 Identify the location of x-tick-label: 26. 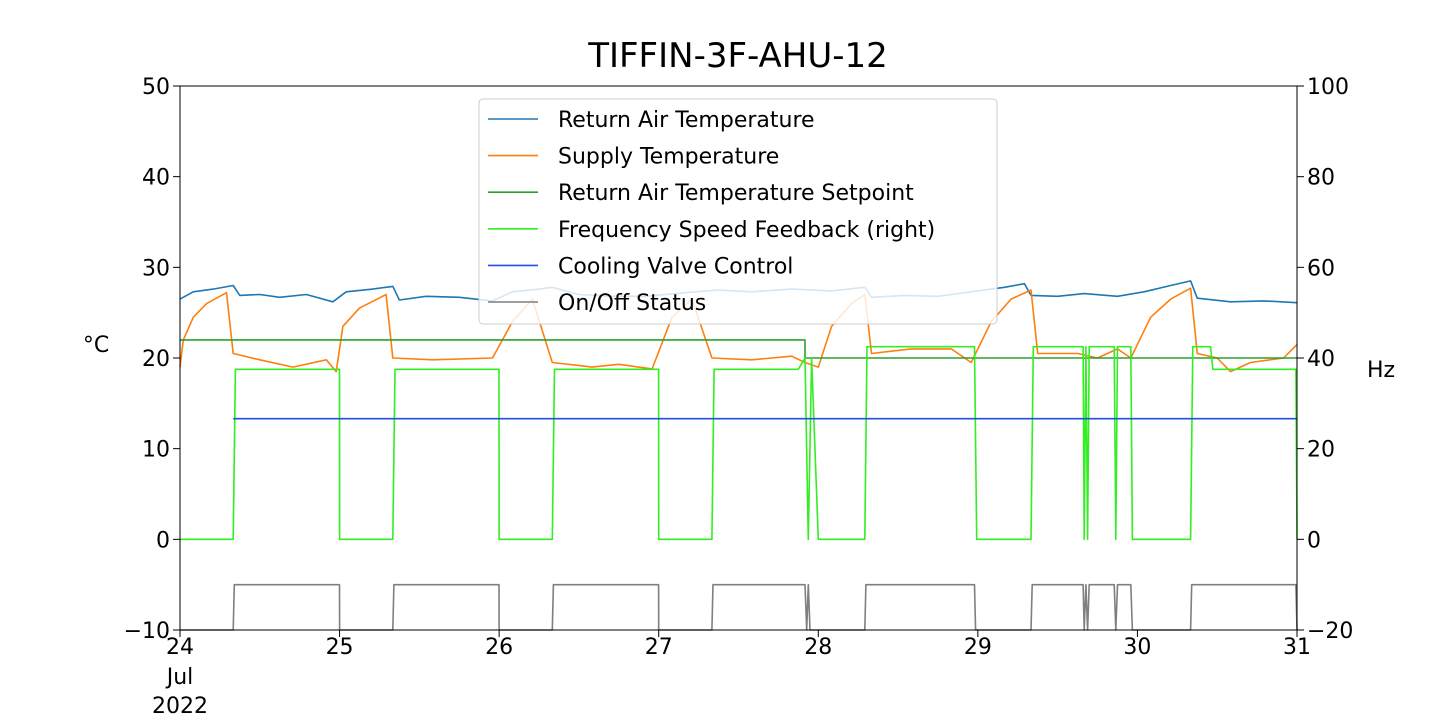
(499, 647).